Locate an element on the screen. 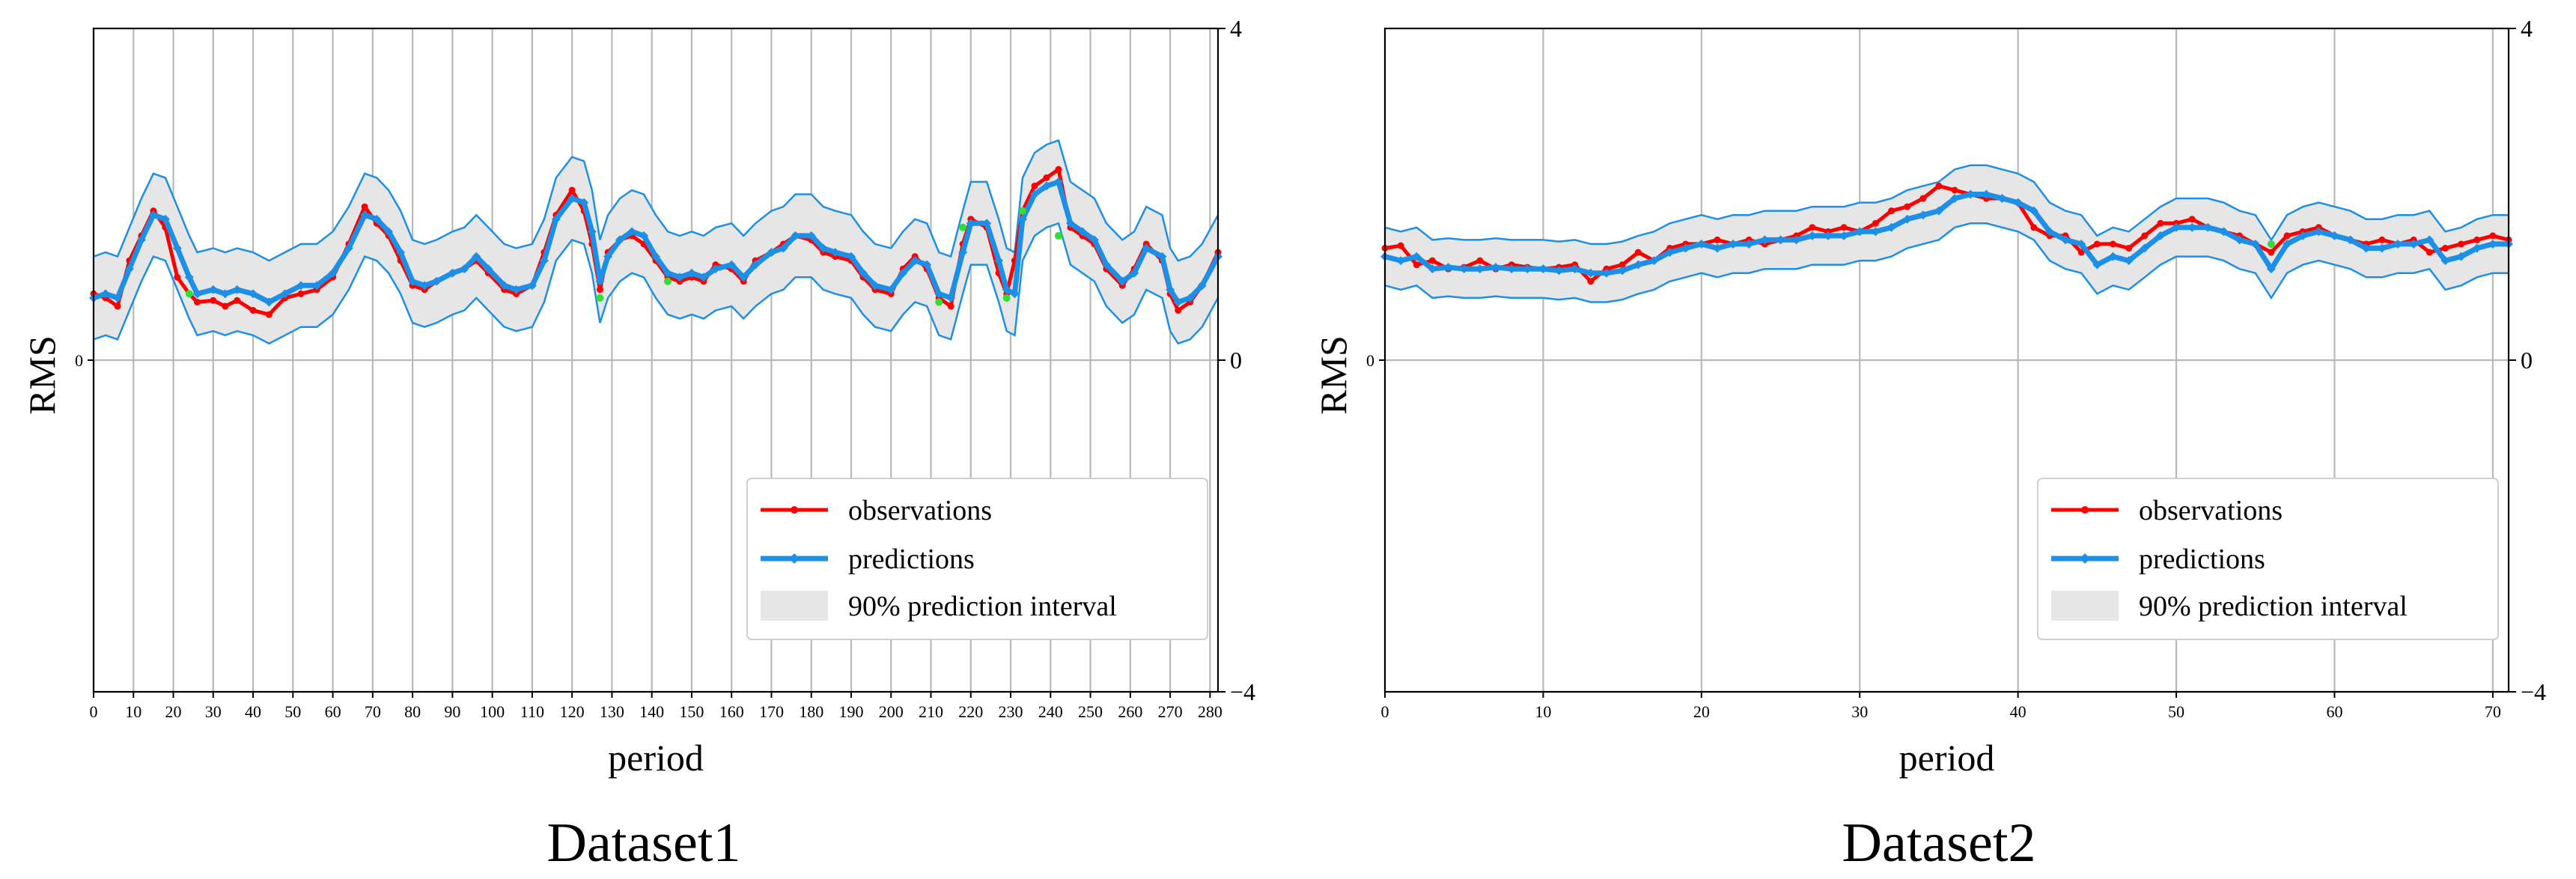 Image resolution: width=2576 pixels, height=879 pixels. x-tick-label: 280 is located at coordinates (1210, 711).